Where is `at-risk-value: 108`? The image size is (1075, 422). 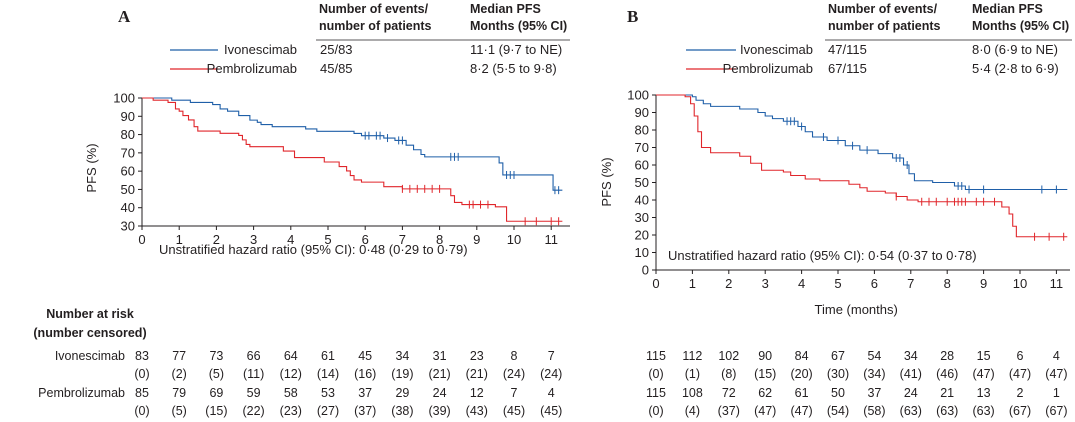 at-risk-value: 108 is located at coordinates (692, 393).